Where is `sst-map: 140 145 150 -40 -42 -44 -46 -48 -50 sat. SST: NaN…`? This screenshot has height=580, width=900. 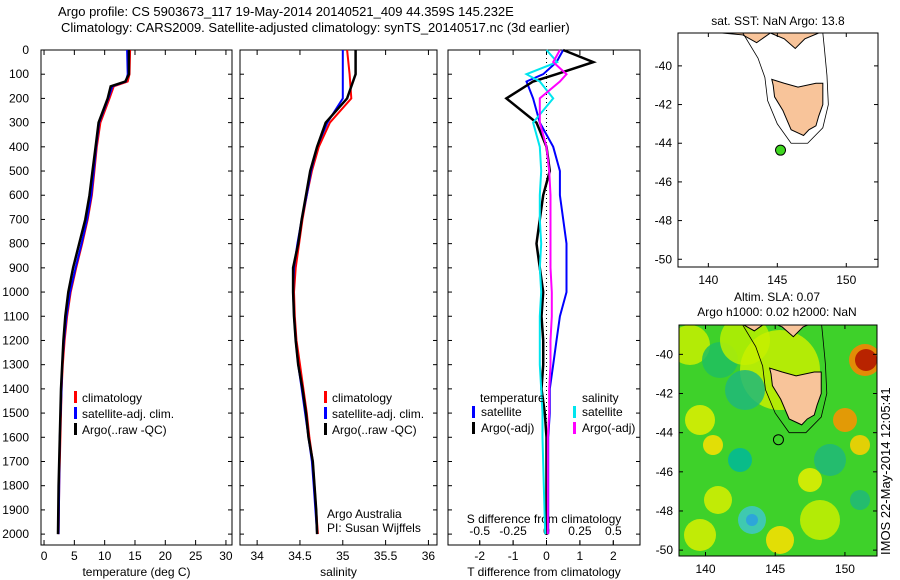
sst-map: 140 145 150 -40 -42 -44 -46 -48 -50 sat. SST: NaN… is located at coordinates (767, 150).